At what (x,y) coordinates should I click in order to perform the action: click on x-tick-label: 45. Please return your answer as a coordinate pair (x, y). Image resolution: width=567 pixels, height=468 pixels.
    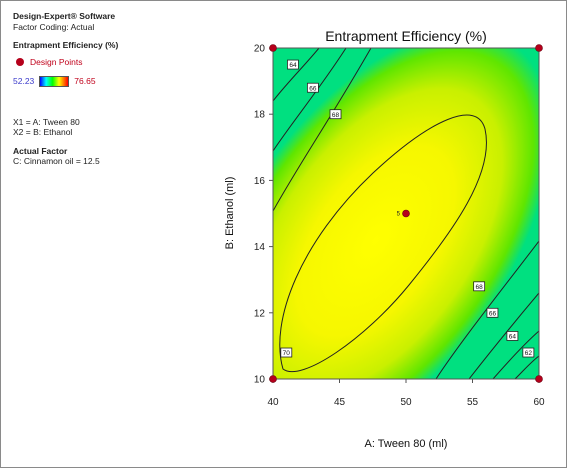
    Looking at the image, I should click on (340, 402).